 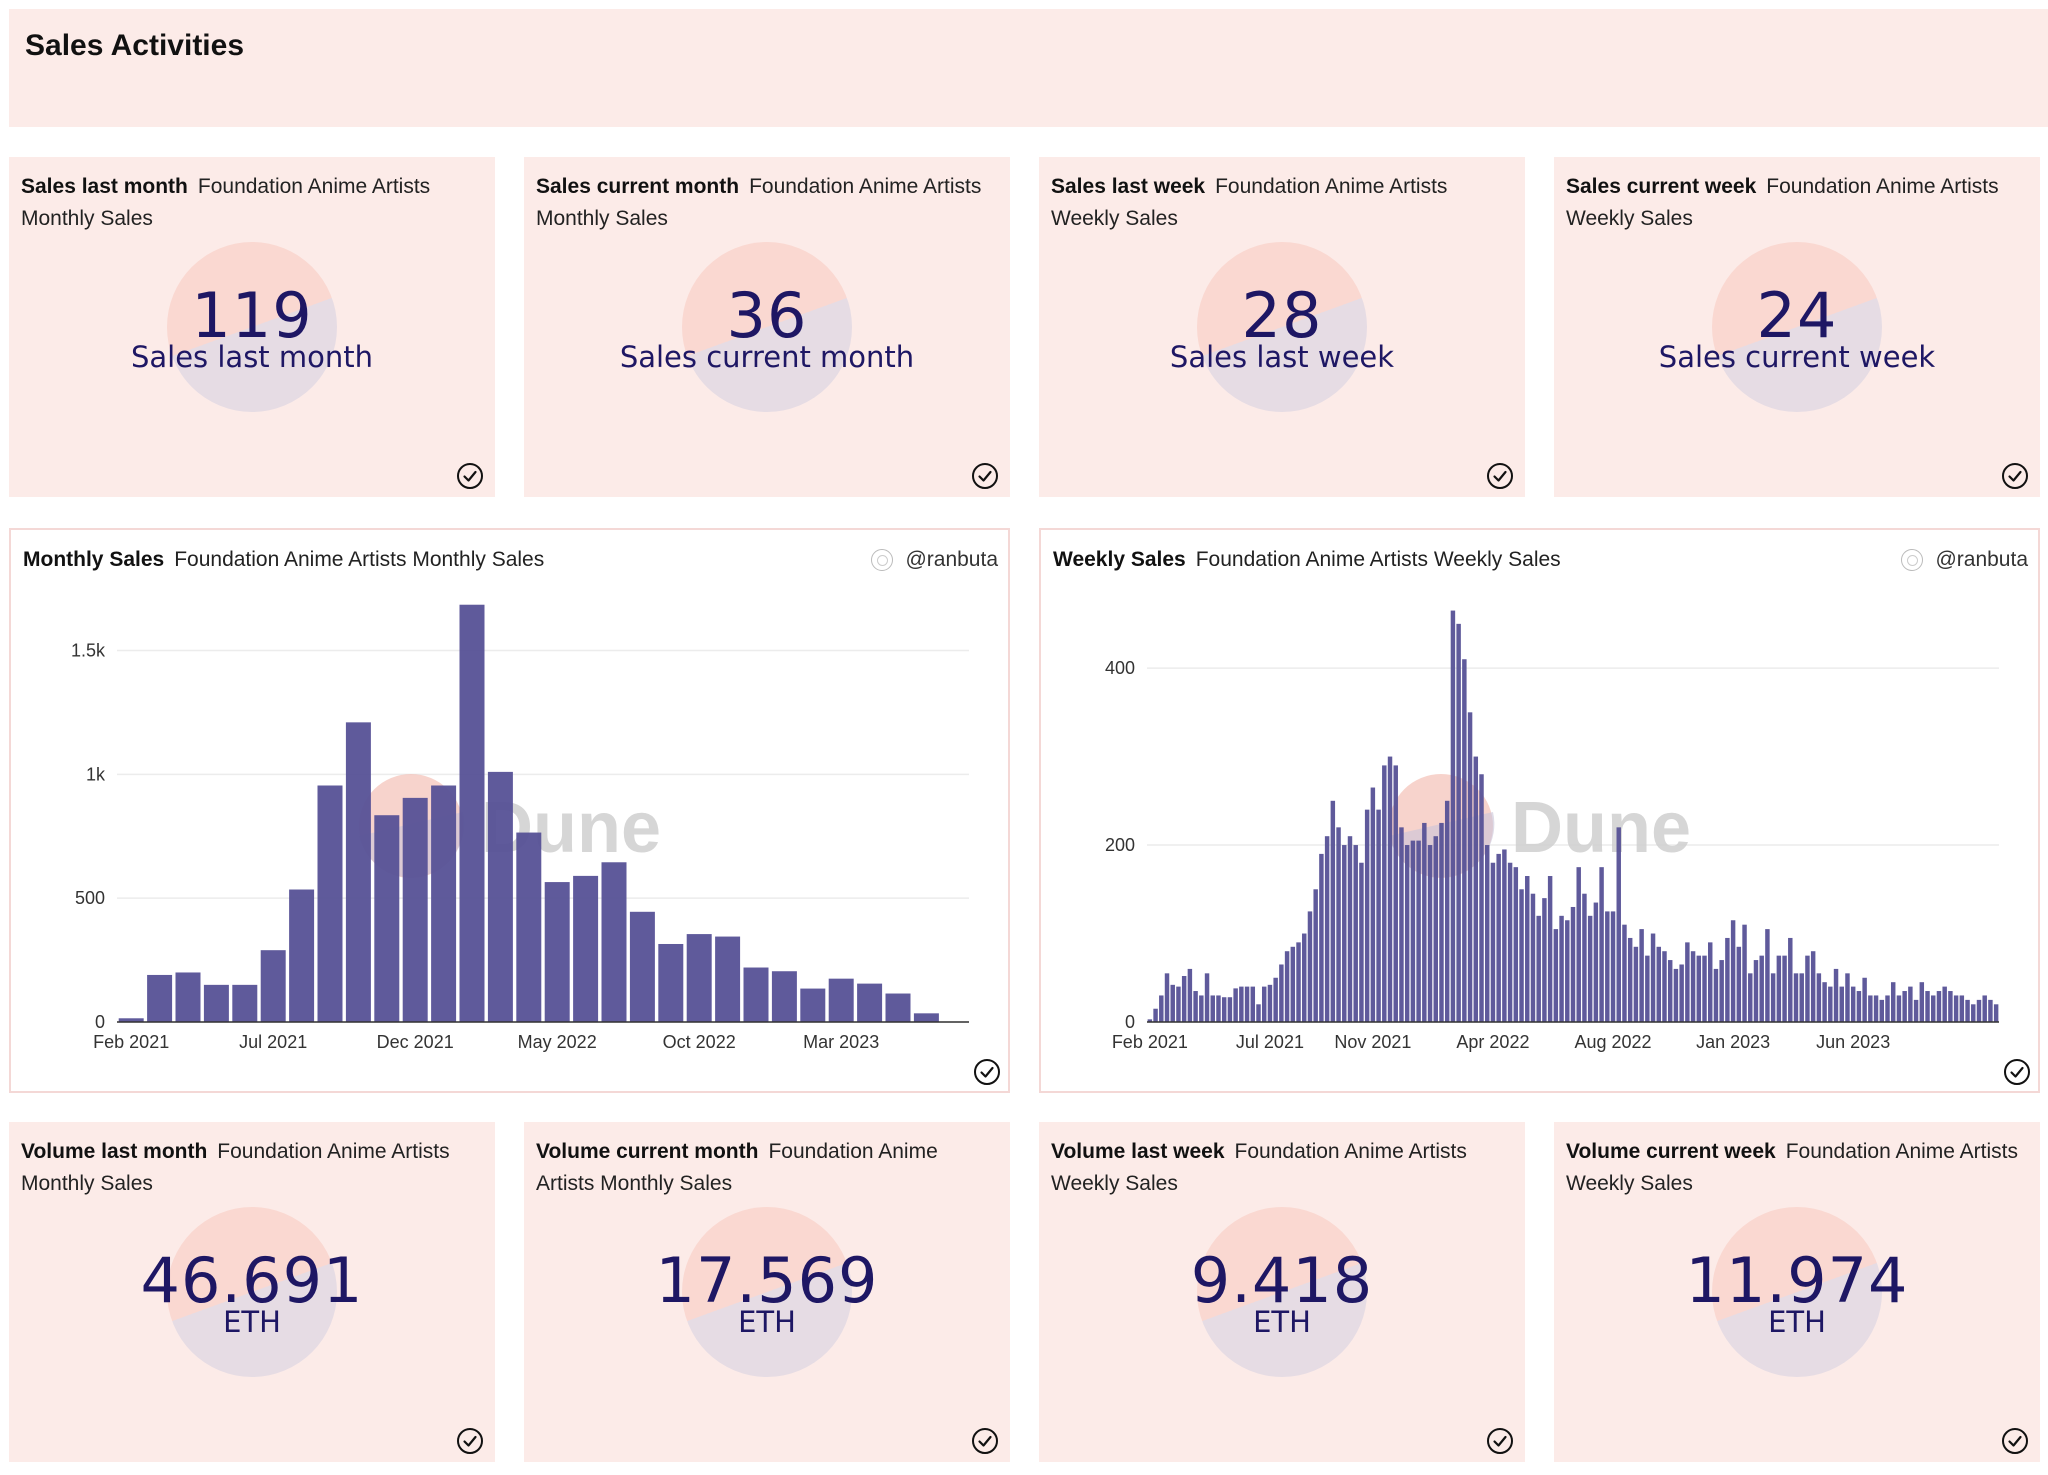 What do you see at coordinates (104, 186) in the screenshot?
I see `card-title: Sales last month` at bounding box center [104, 186].